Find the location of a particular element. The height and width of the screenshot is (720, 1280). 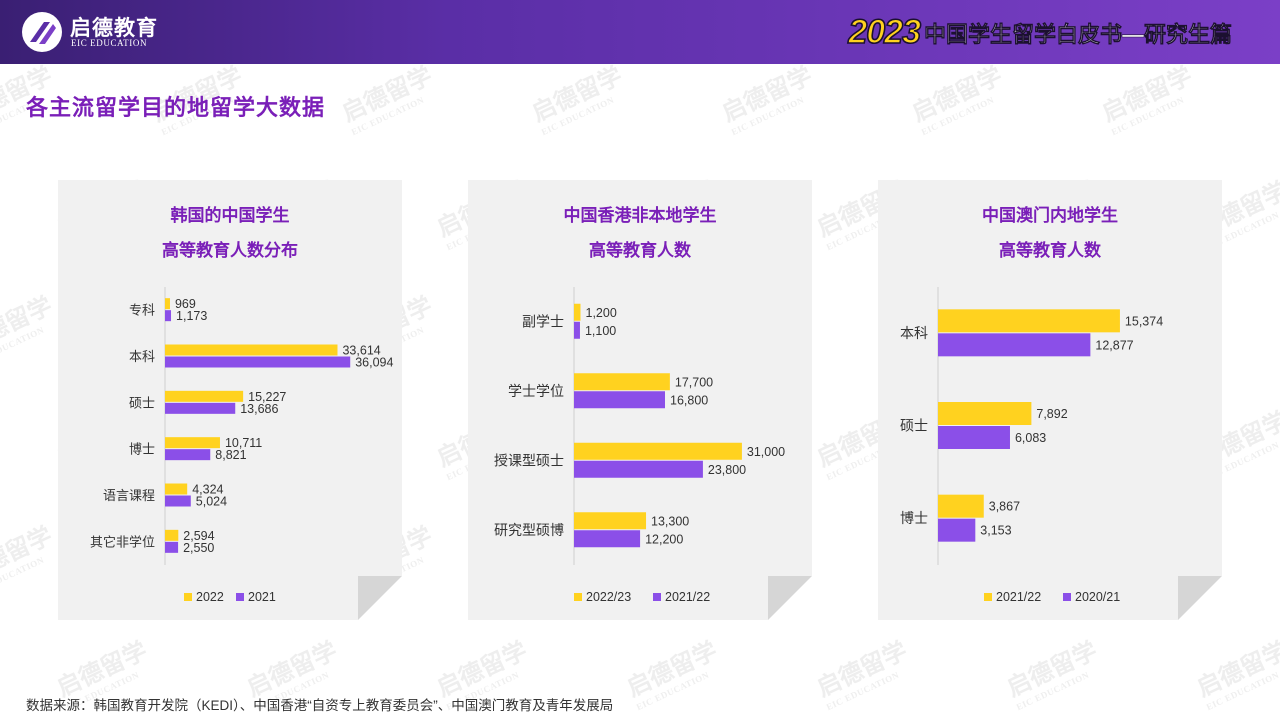

data-label: 15,227 is located at coordinates (267, 397).